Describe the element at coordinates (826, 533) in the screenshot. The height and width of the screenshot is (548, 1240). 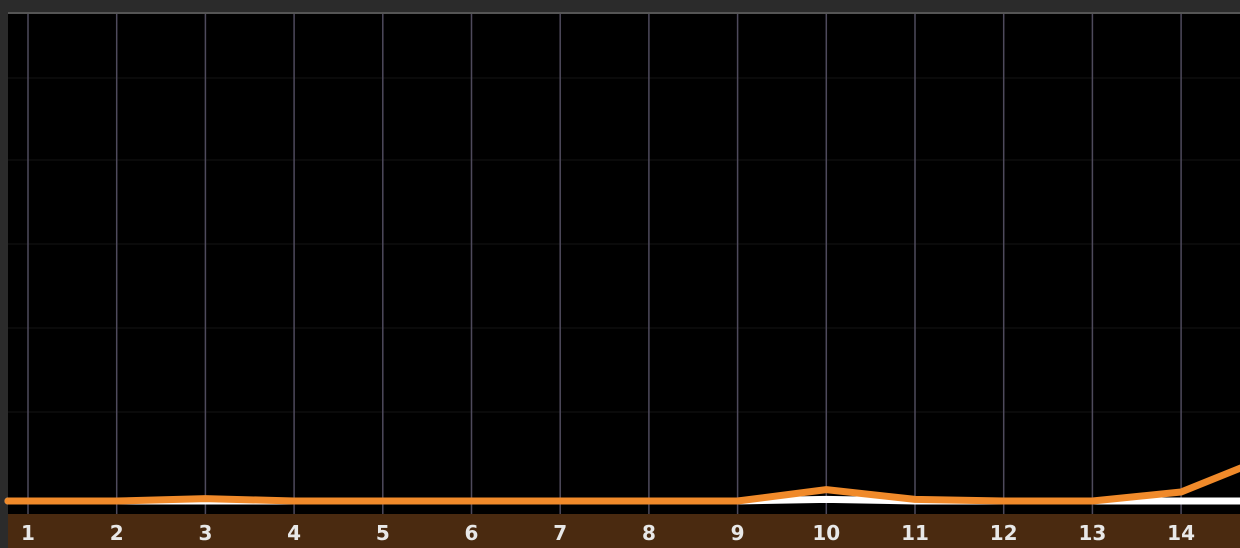
I see `x-tick-label: 10` at that location.